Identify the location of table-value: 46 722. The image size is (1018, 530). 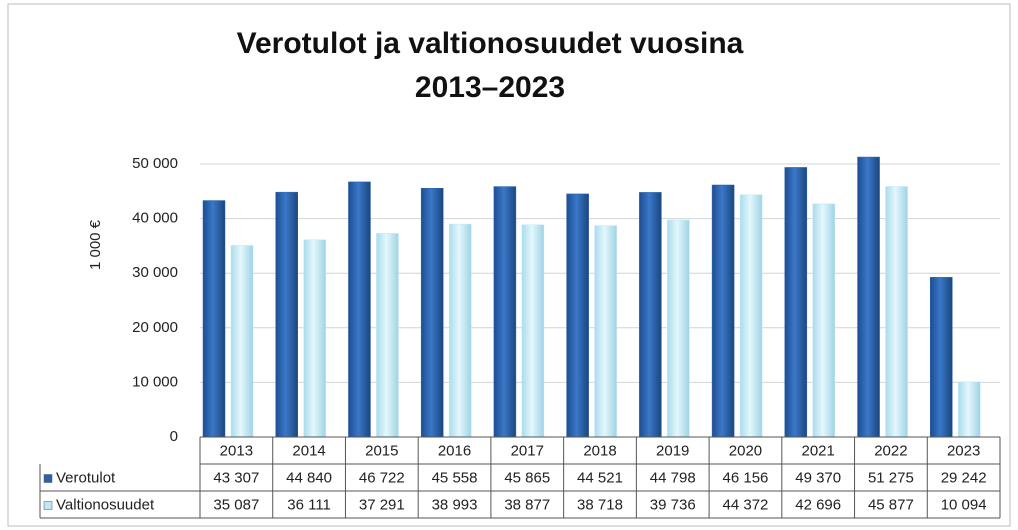
(382, 477).